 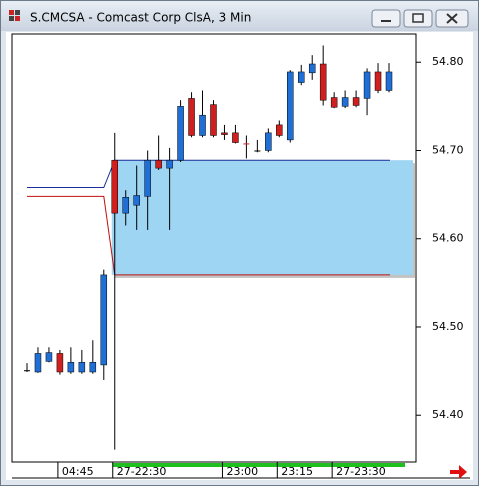 What do you see at coordinates (448, 238) in the screenshot?
I see `y-tick-label: 54.60` at bounding box center [448, 238].